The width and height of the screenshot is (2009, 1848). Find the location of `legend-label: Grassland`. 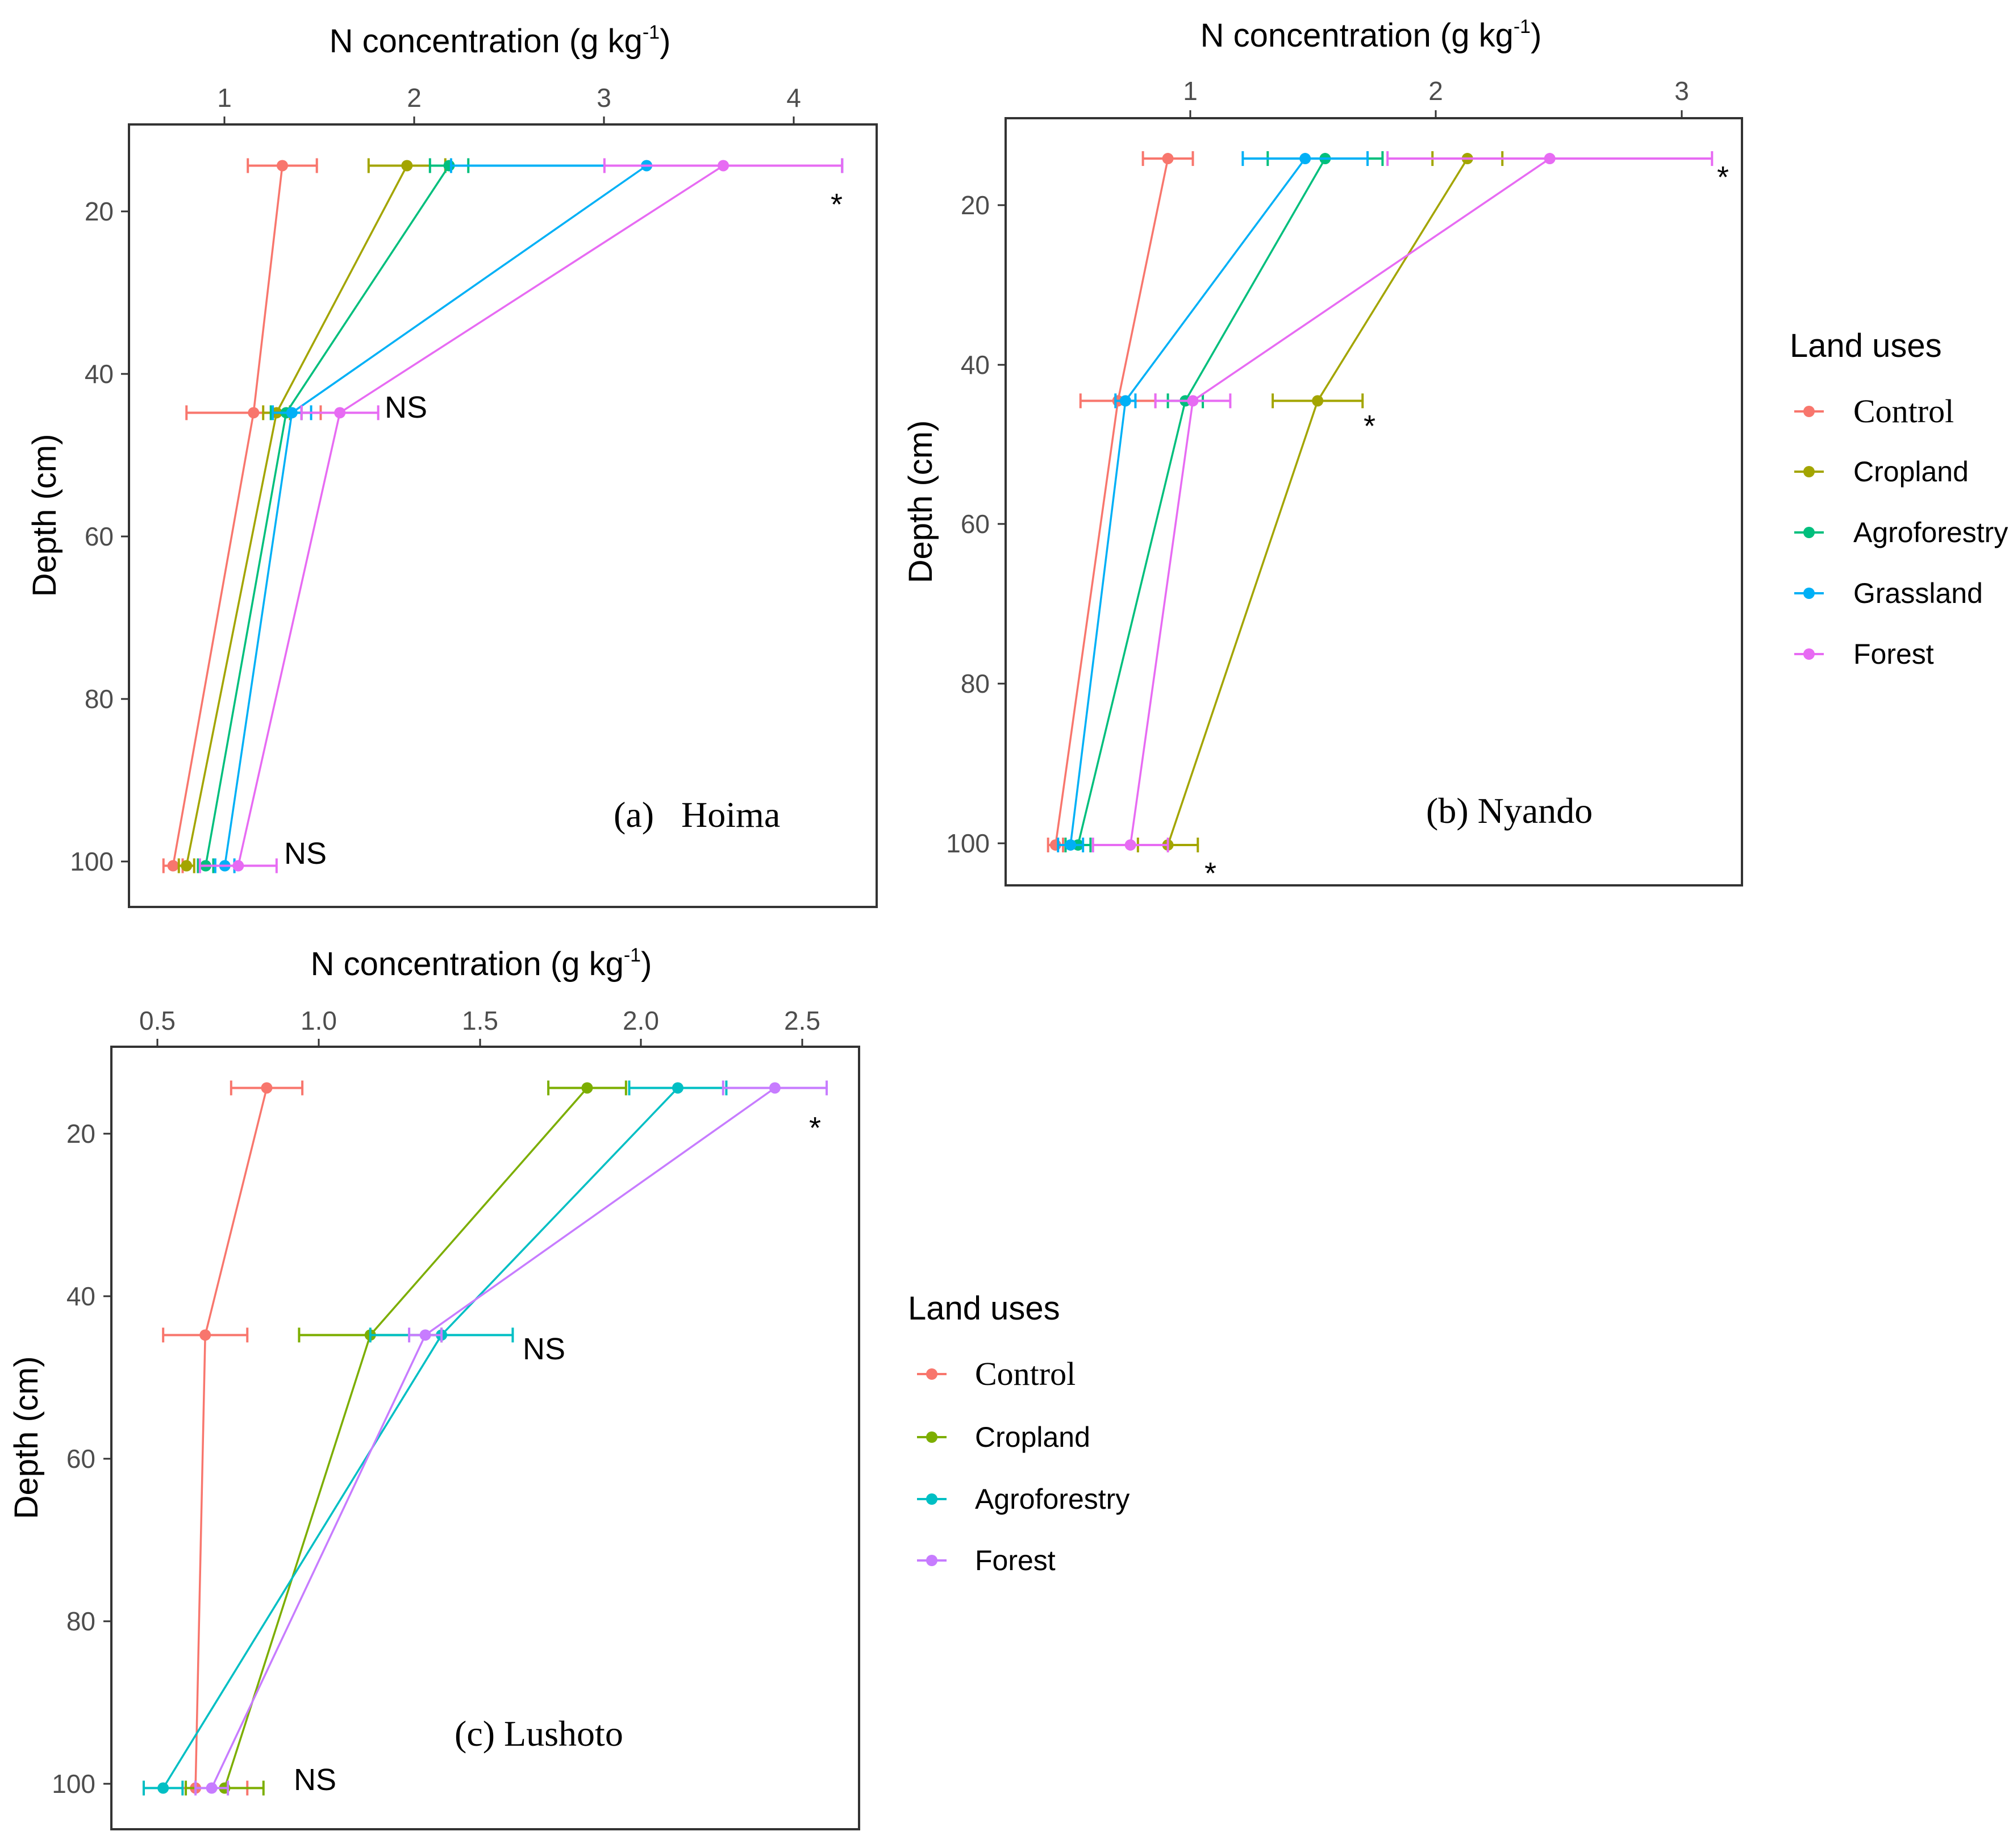

legend-label: Grassland is located at coordinates (1918, 593).